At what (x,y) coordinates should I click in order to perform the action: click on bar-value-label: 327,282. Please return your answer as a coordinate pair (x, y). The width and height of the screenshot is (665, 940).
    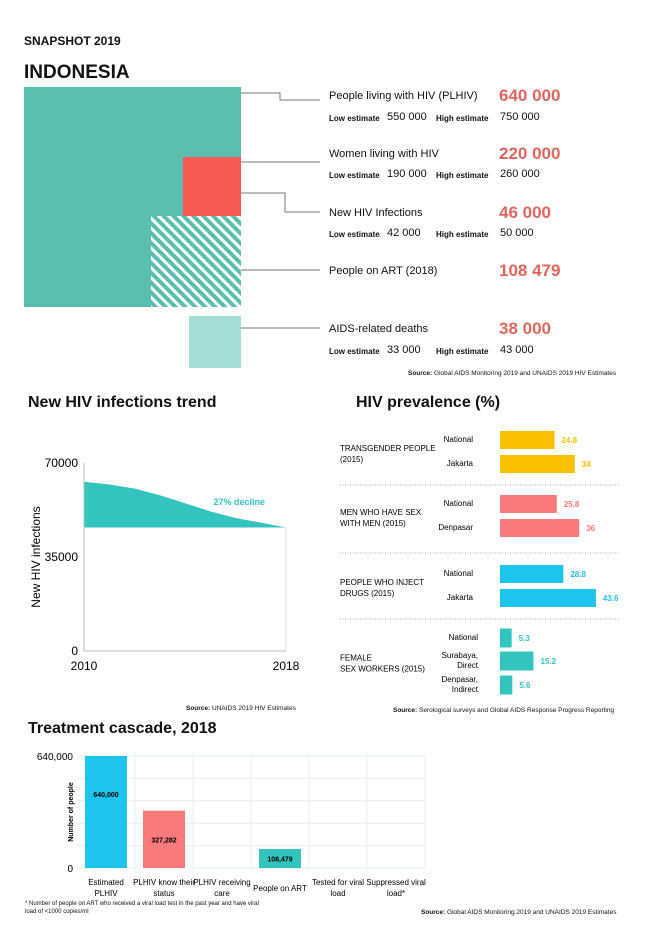
    Looking at the image, I should click on (163, 840).